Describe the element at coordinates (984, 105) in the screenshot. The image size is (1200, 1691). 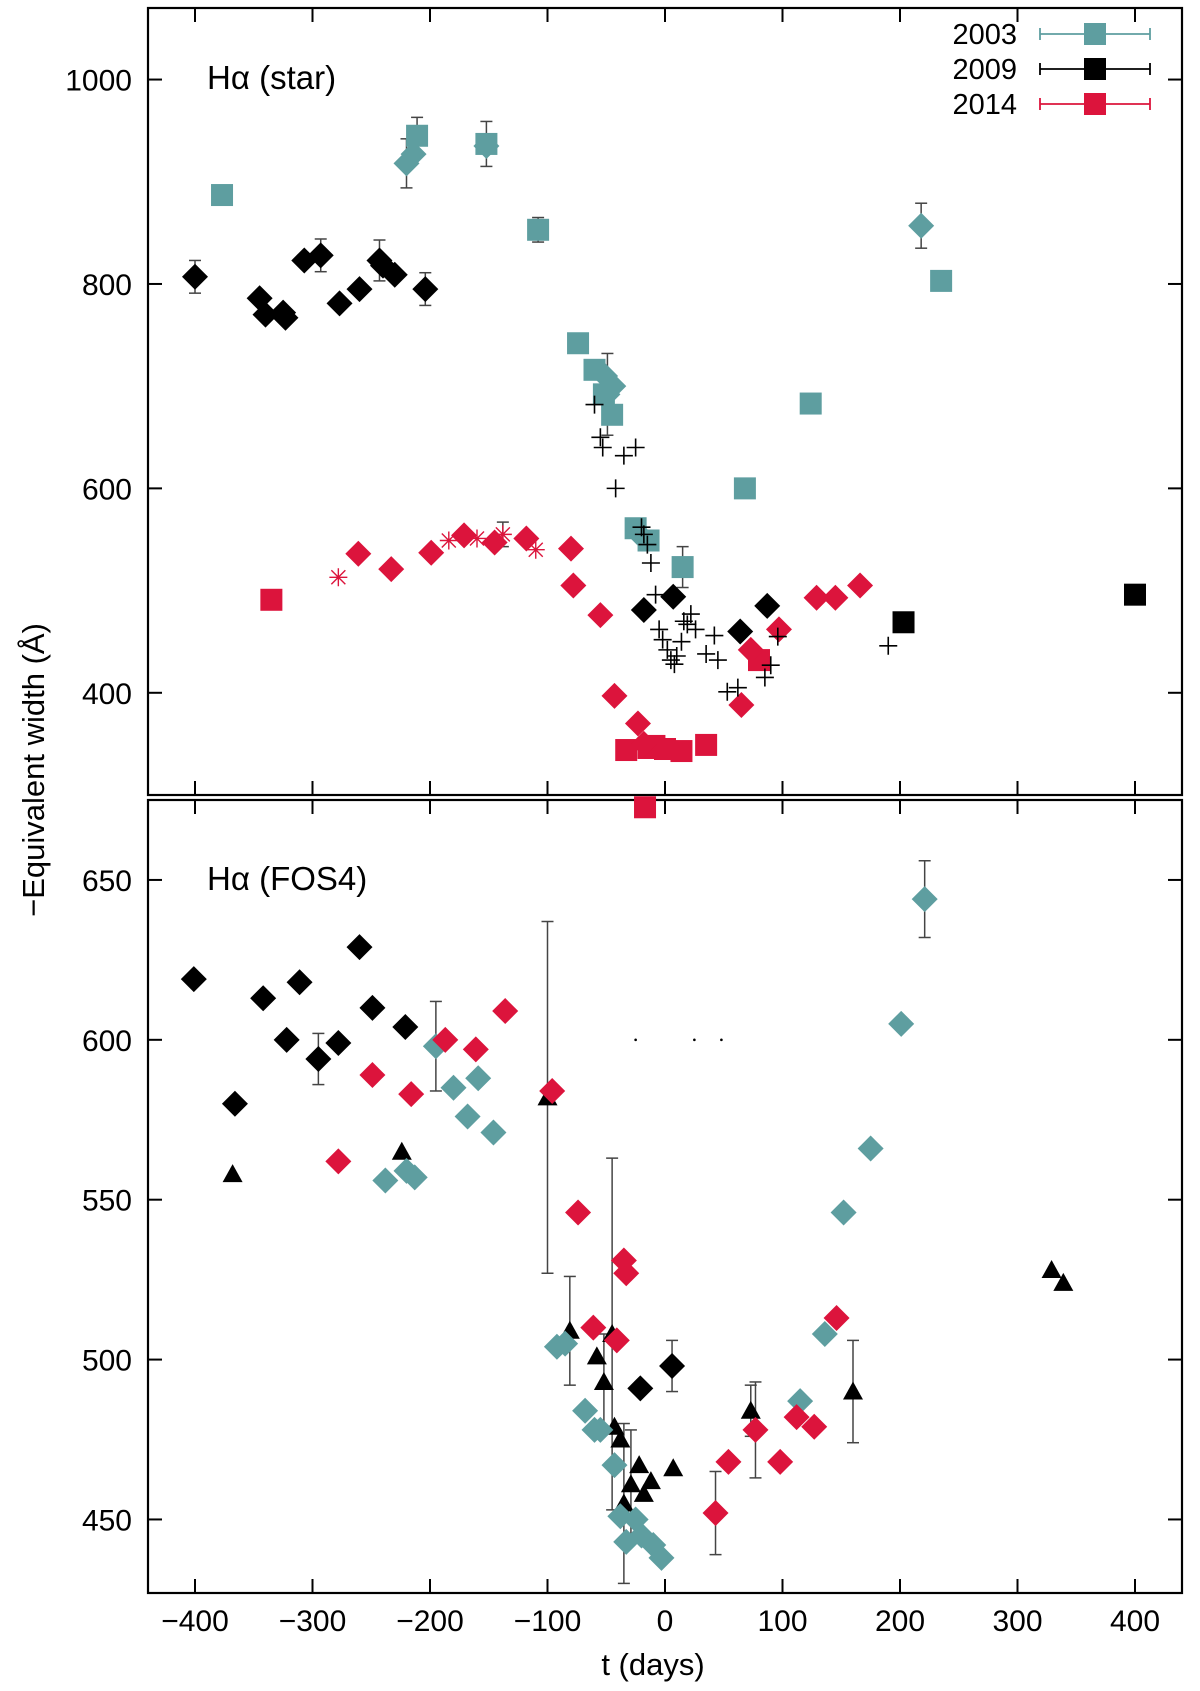
I see `legend-label-2014: 2014` at that location.